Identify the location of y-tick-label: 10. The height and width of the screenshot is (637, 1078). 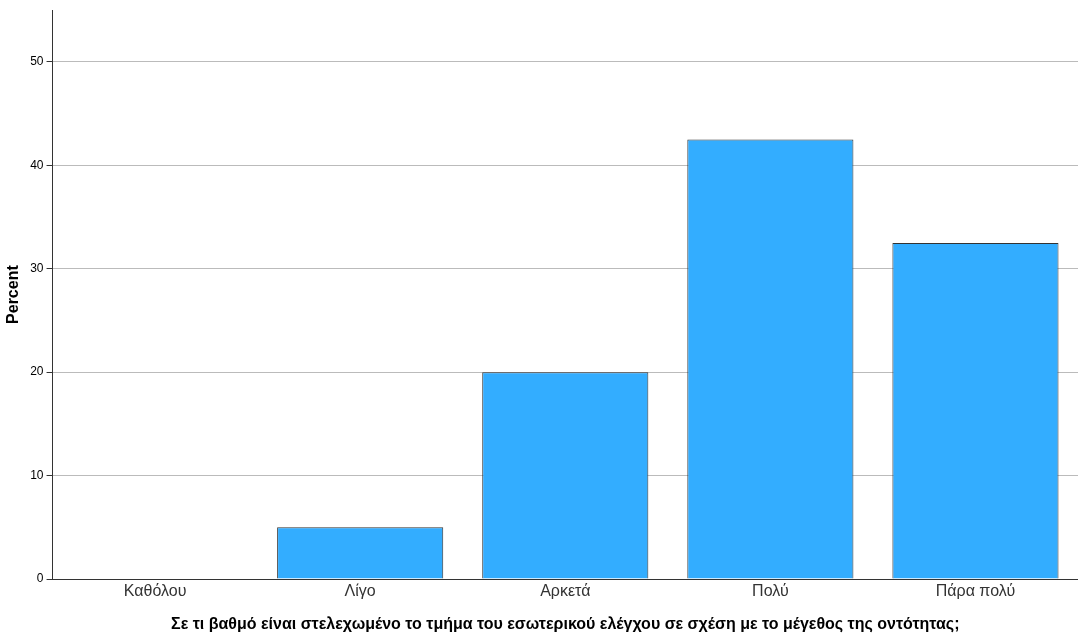
(37, 474).